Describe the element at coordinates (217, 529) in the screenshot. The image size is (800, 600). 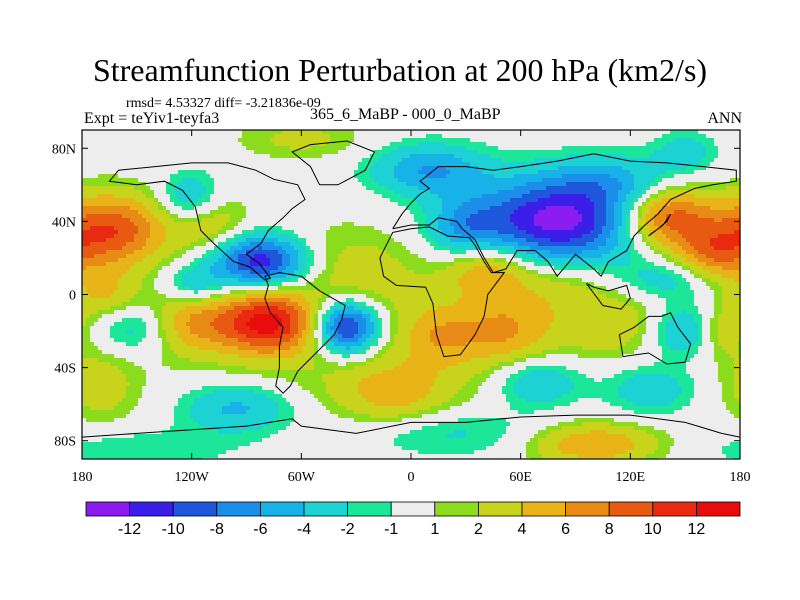
I see `colorbar-label: -8` at that location.